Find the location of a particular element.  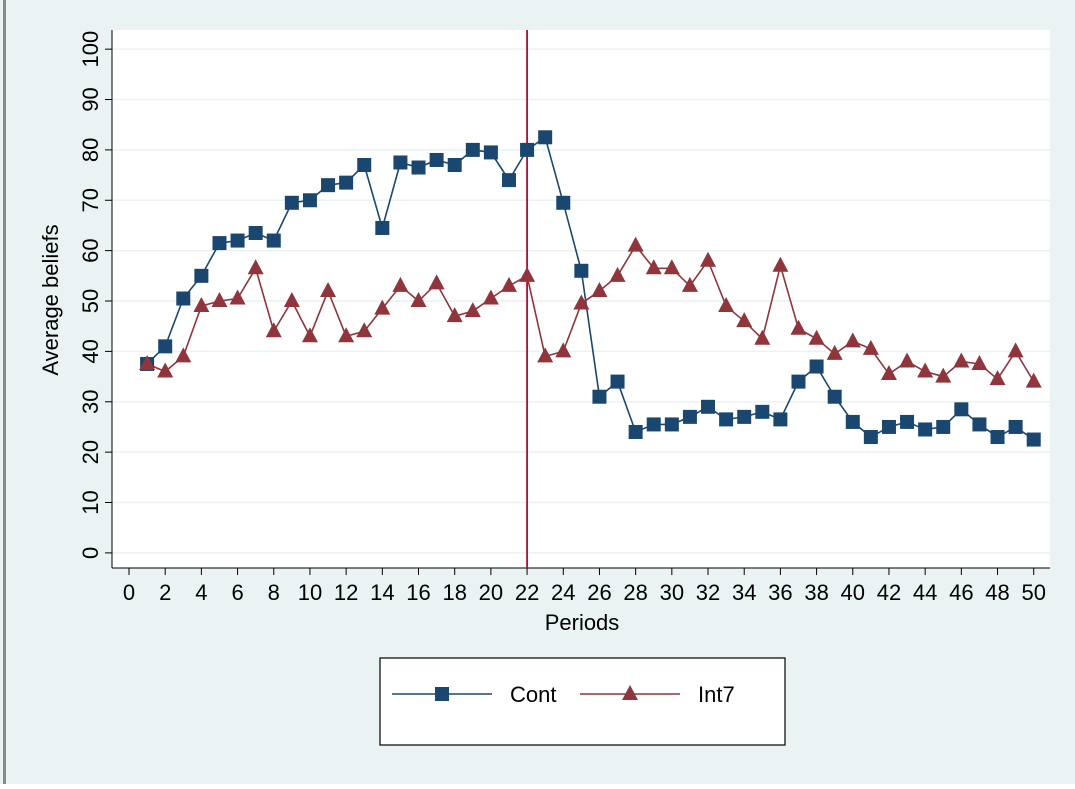

x-tick-label: 42 is located at coordinates (889, 592).